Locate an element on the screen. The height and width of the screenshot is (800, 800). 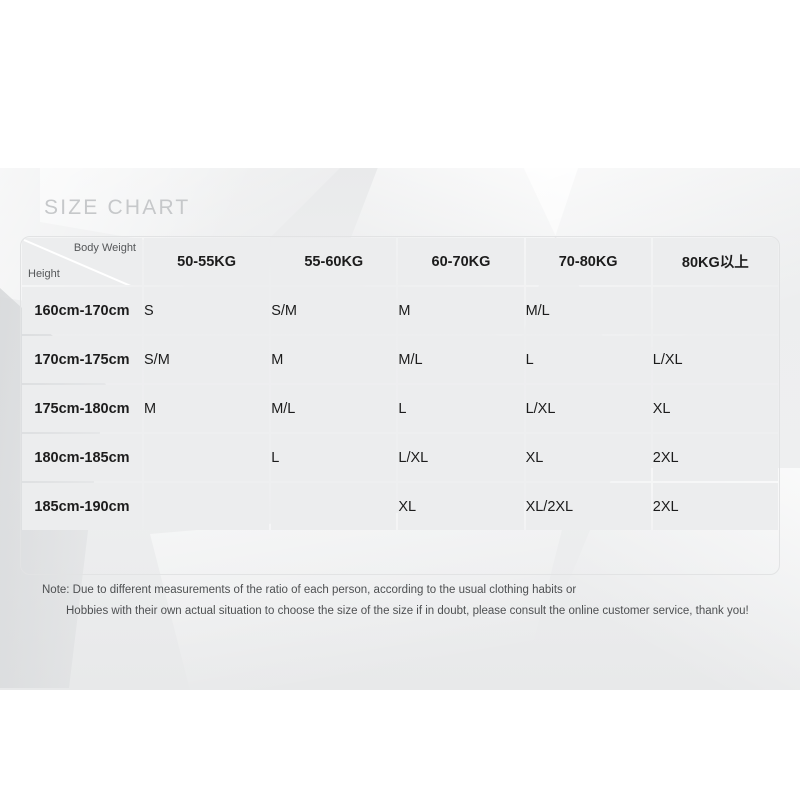
row-header-height-4: 180cm-185cm is located at coordinates (82, 457).